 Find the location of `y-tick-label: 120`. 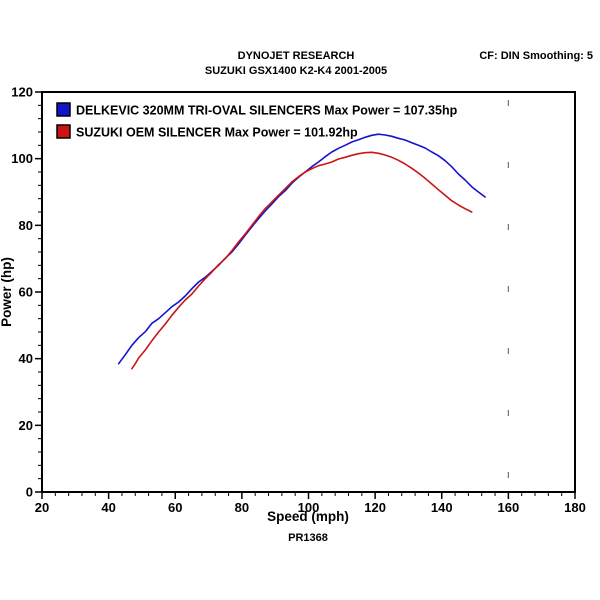

y-tick-label: 120 is located at coordinates (22, 92).